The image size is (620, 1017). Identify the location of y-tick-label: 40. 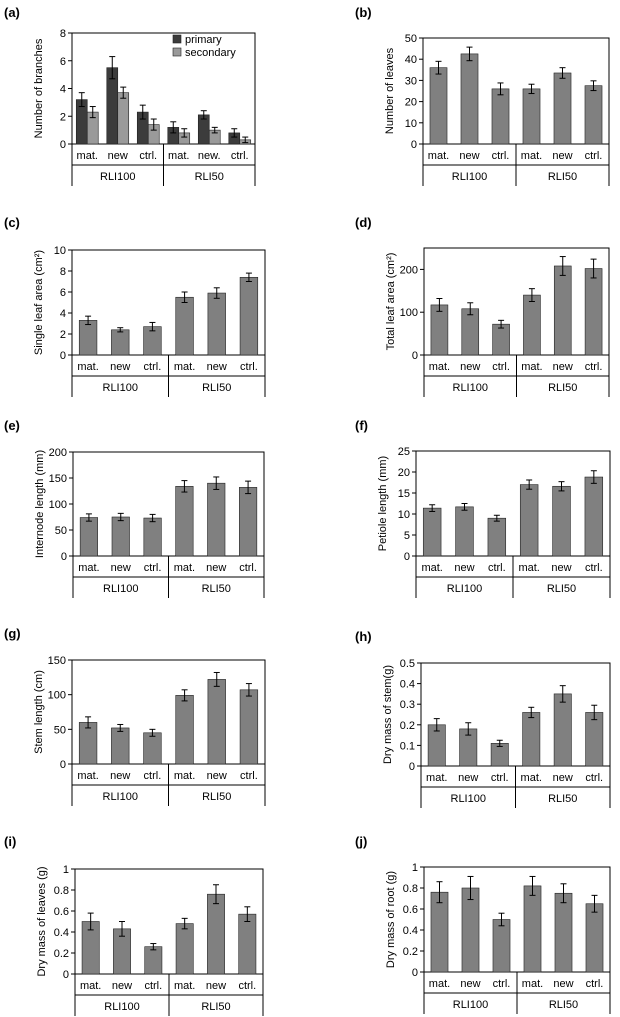
(411, 60).